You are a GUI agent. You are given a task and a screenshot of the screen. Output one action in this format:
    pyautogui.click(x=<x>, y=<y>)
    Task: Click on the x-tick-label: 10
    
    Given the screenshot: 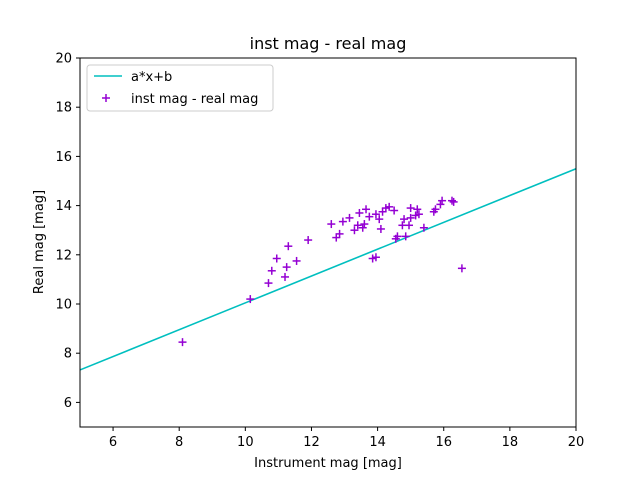 What is the action you would take?
    pyautogui.click(x=245, y=442)
    